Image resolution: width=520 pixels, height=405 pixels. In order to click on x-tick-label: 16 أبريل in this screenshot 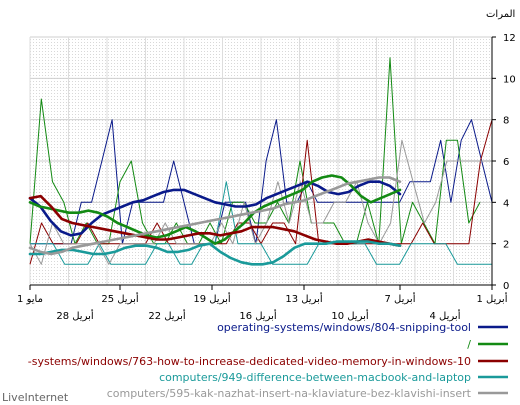, I will do `click(258, 315)`.